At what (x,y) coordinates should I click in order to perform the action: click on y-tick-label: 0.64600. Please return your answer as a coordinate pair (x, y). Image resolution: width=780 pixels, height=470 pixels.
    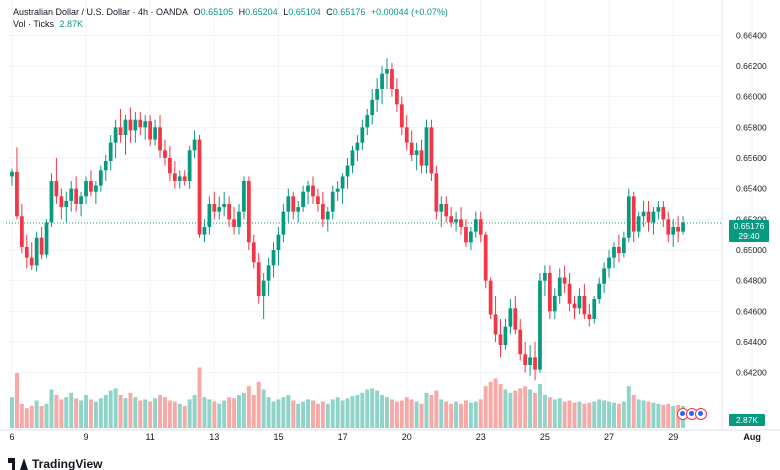
    Looking at the image, I should click on (751, 311).